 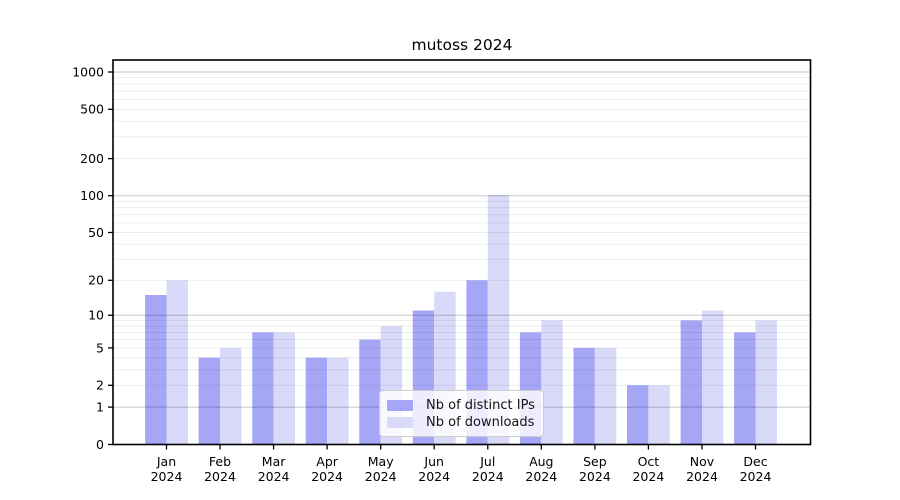 What do you see at coordinates (541, 469) in the screenshot?
I see `x-tick-label: Aug 2024` at bounding box center [541, 469].